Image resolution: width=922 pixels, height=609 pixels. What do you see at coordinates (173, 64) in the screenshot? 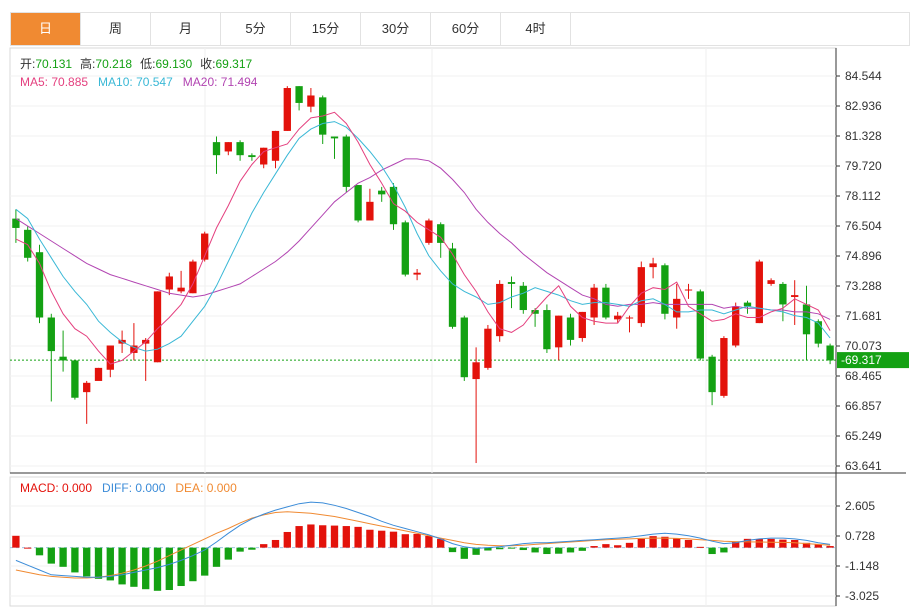
I see `ohlc-value: 69.130` at bounding box center [173, 64].